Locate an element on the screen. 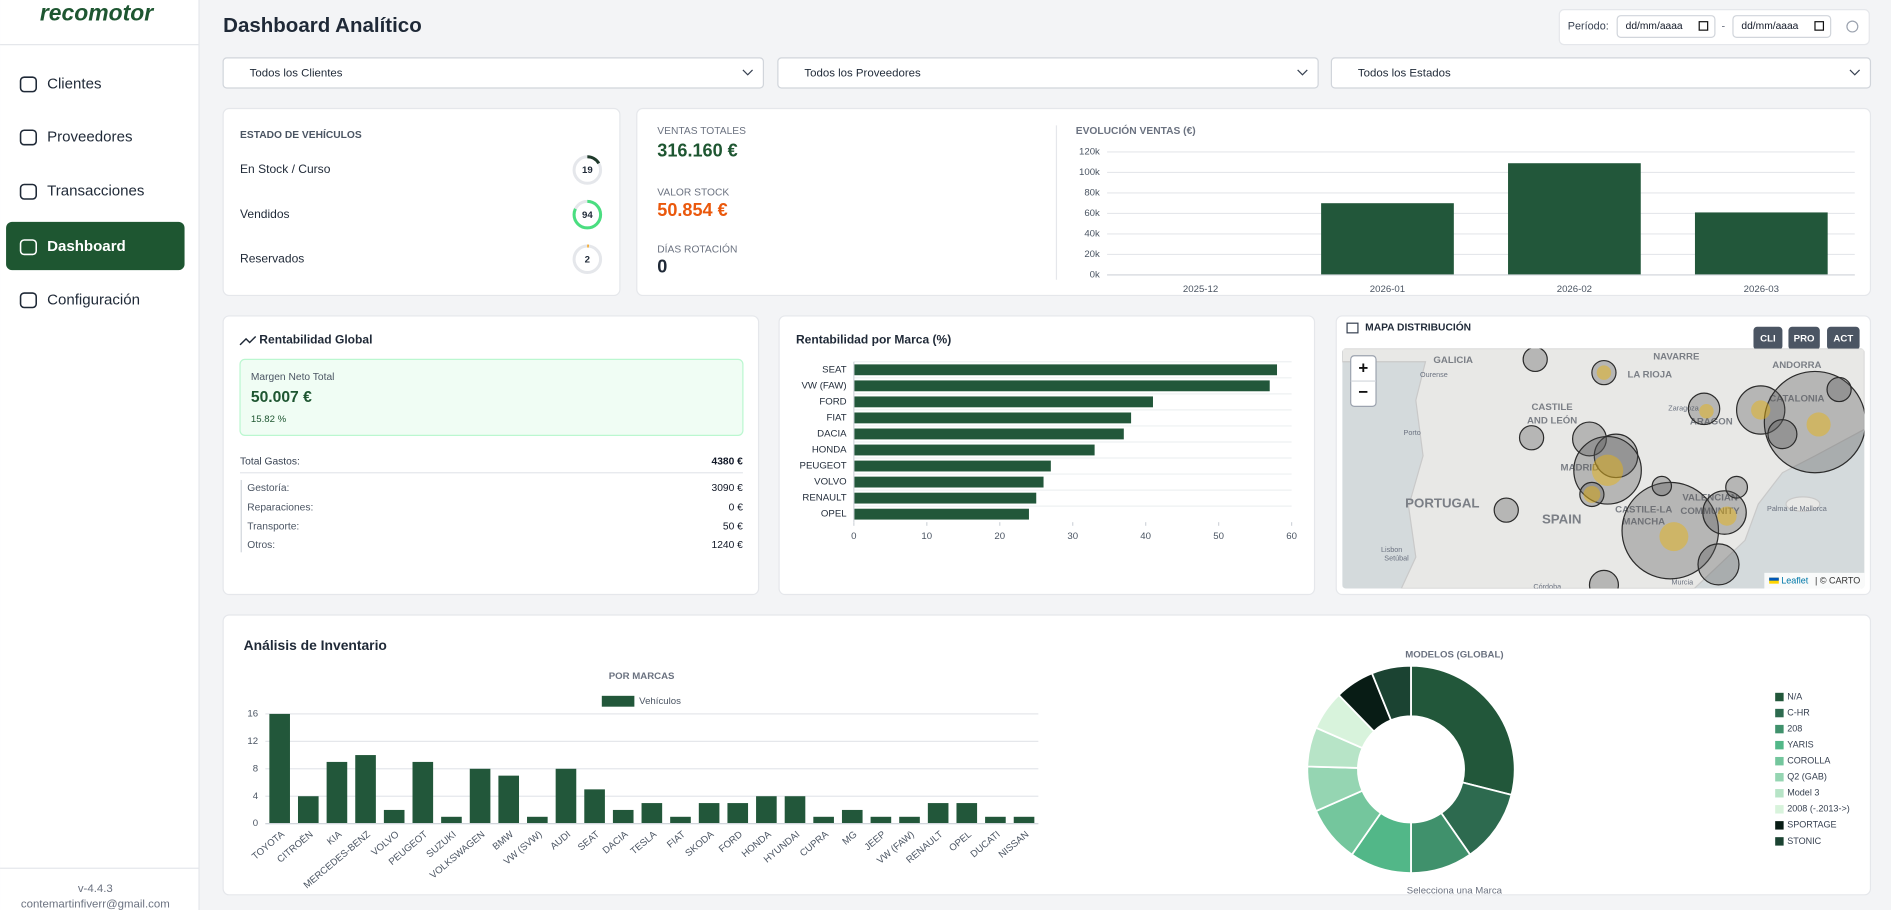 The width and height of the screenshot is (1891, 910). nav-active is located at coordinates (95, 246).